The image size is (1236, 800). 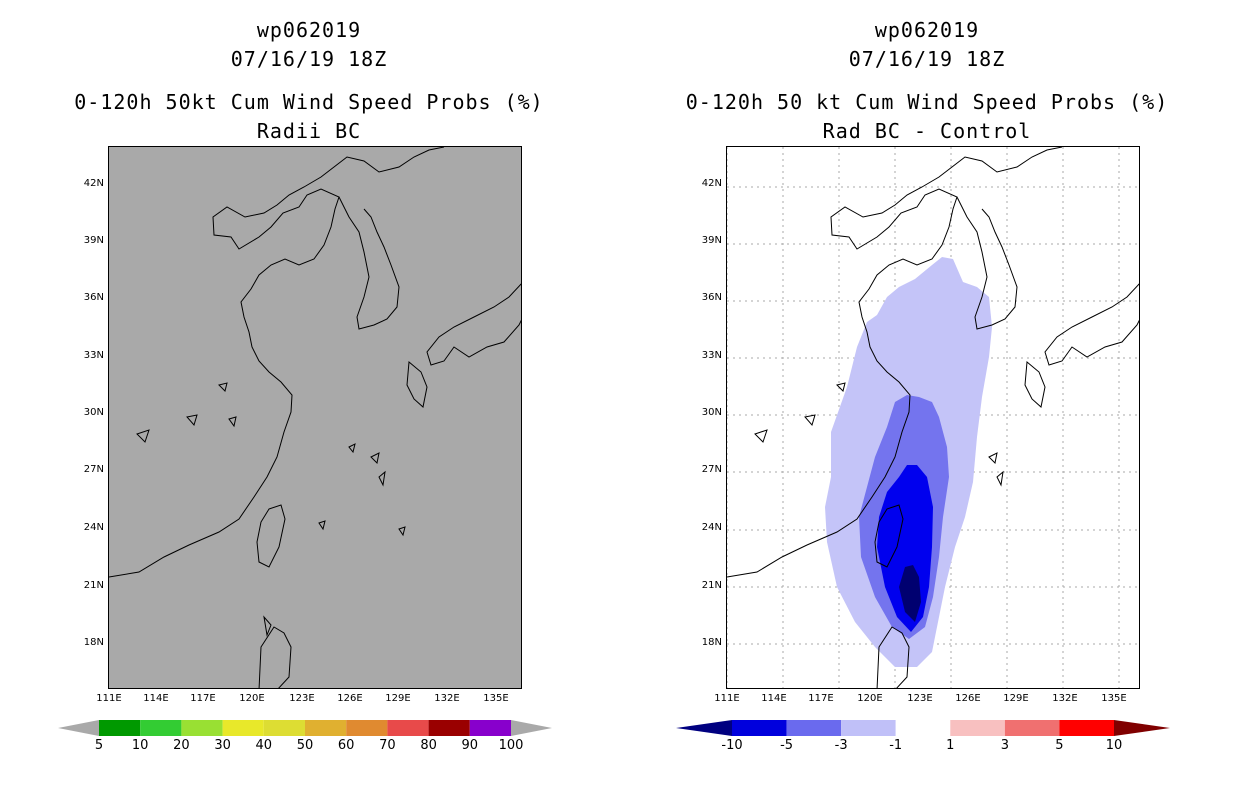 What do you see at coordinates (309, 131) in the screenshot?
I see `subtitle: Radii BC` at bounding box center [309, 131].